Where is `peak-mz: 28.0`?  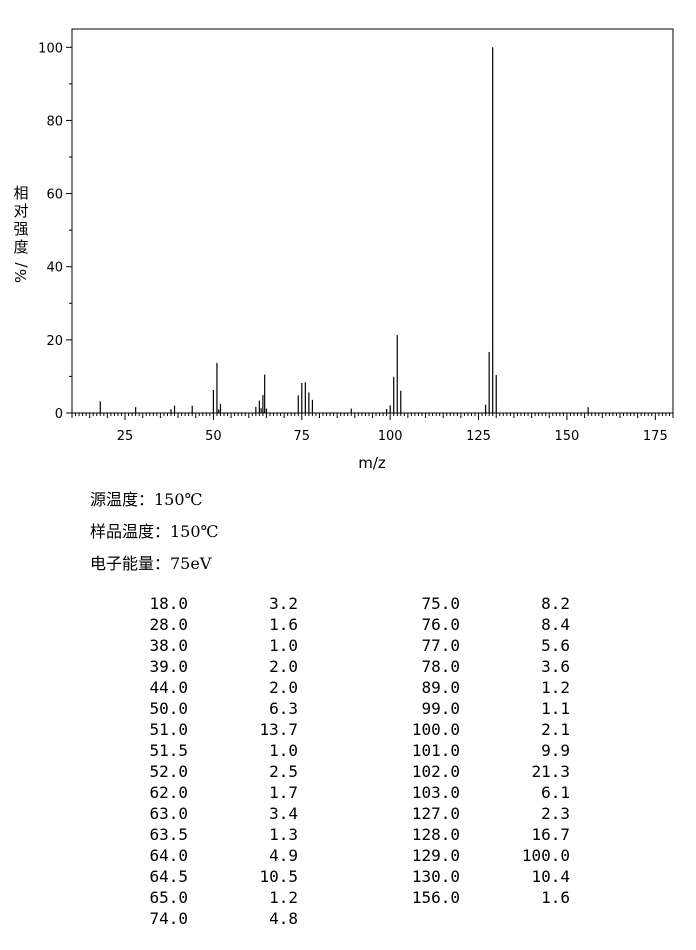
peak-mz: 28.0 is located at coordinates (168, 624).